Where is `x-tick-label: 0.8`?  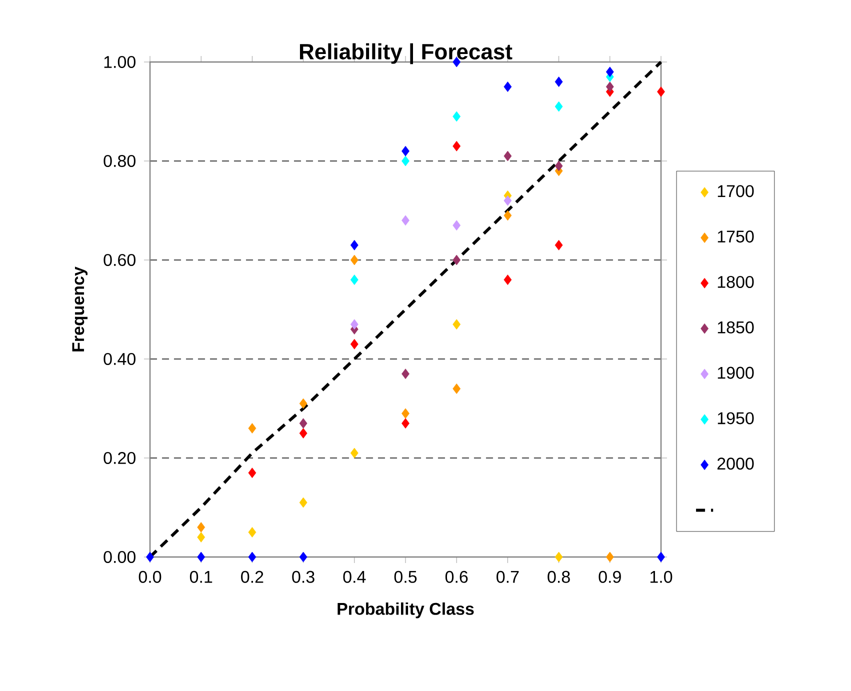 x-tick-label: 0.8 is located at coordinates (559, 576).